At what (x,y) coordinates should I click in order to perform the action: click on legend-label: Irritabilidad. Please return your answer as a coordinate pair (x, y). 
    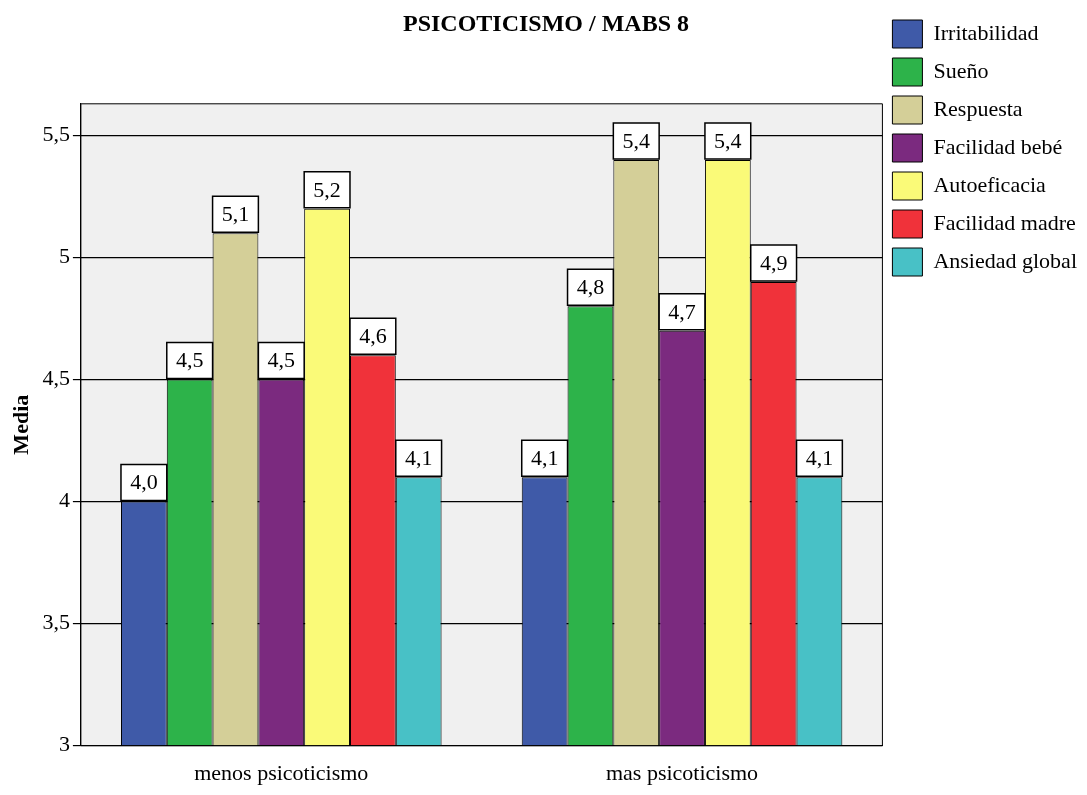
    Looking at the image, I should click on (986, 32).